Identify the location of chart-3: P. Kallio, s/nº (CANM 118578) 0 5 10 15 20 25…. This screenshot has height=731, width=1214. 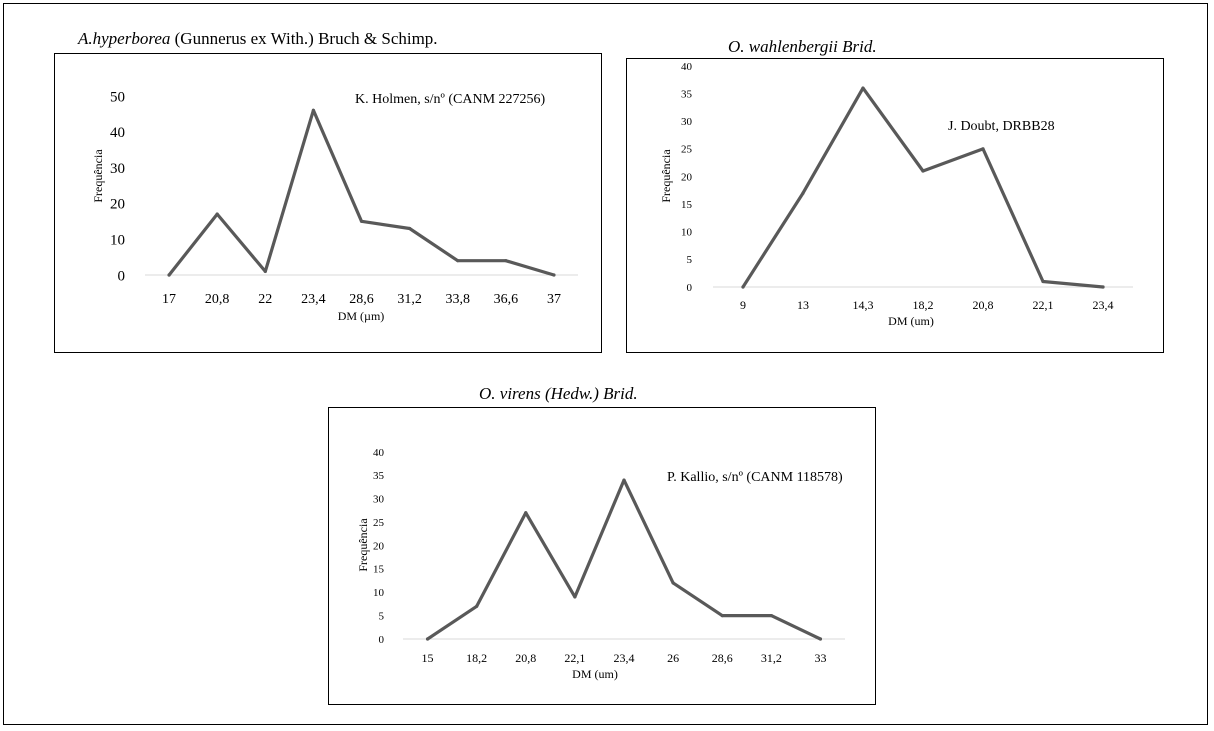
(600, 564).